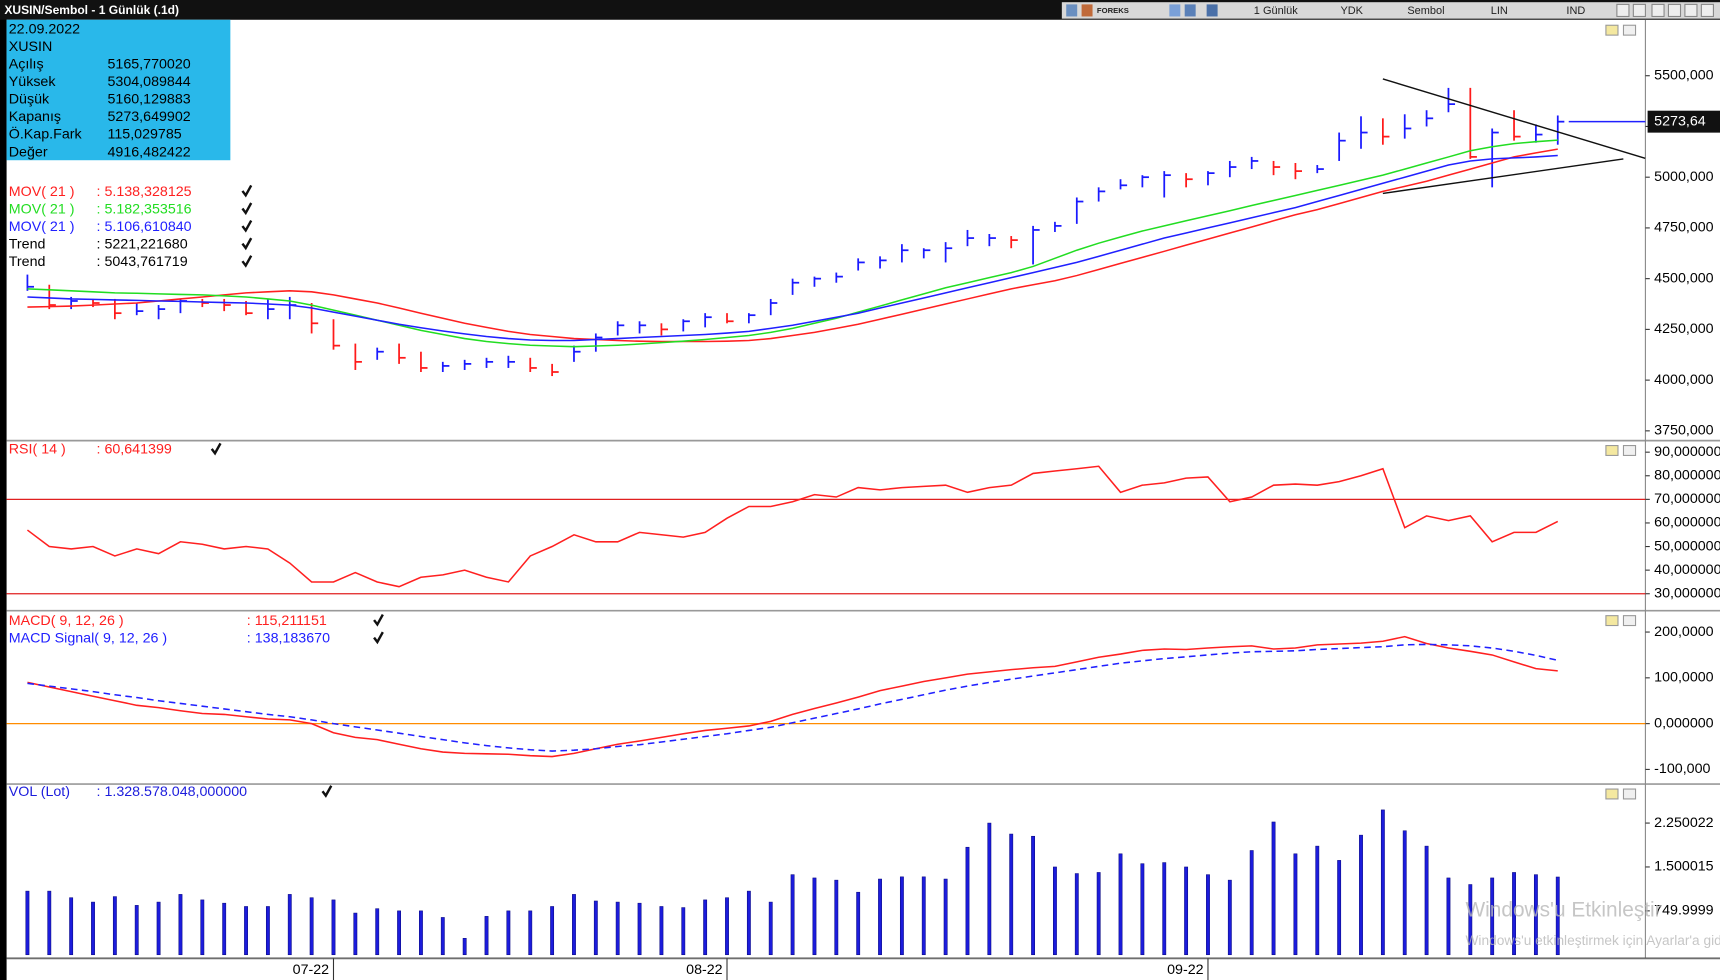 The image size is (1720, 980). I want to click on legend-value: : 5.182,353516, so click(144, 209).